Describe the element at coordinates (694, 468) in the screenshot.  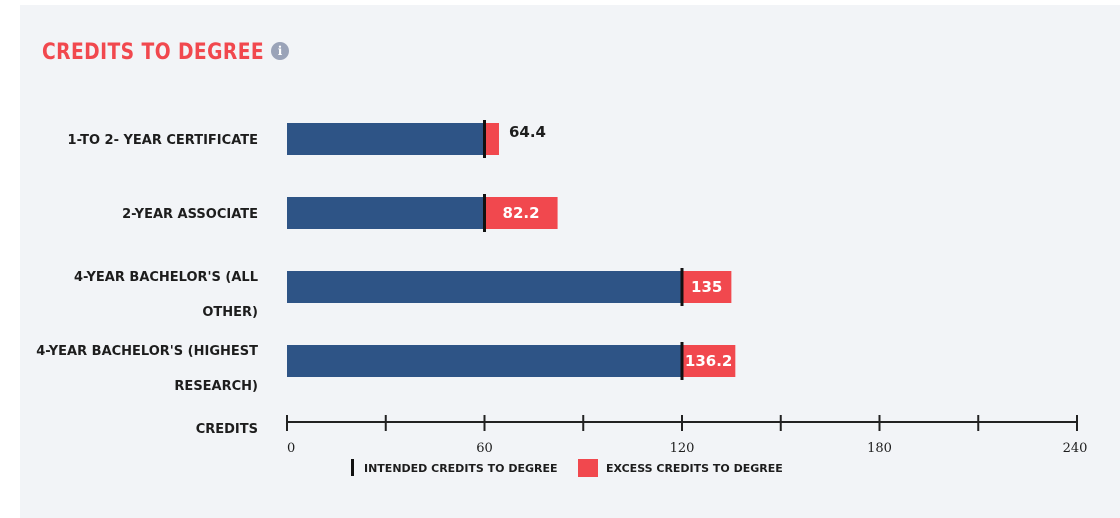
I see `legend-excess-label: EXCESS CREDITS TO DEGREE` at that location.